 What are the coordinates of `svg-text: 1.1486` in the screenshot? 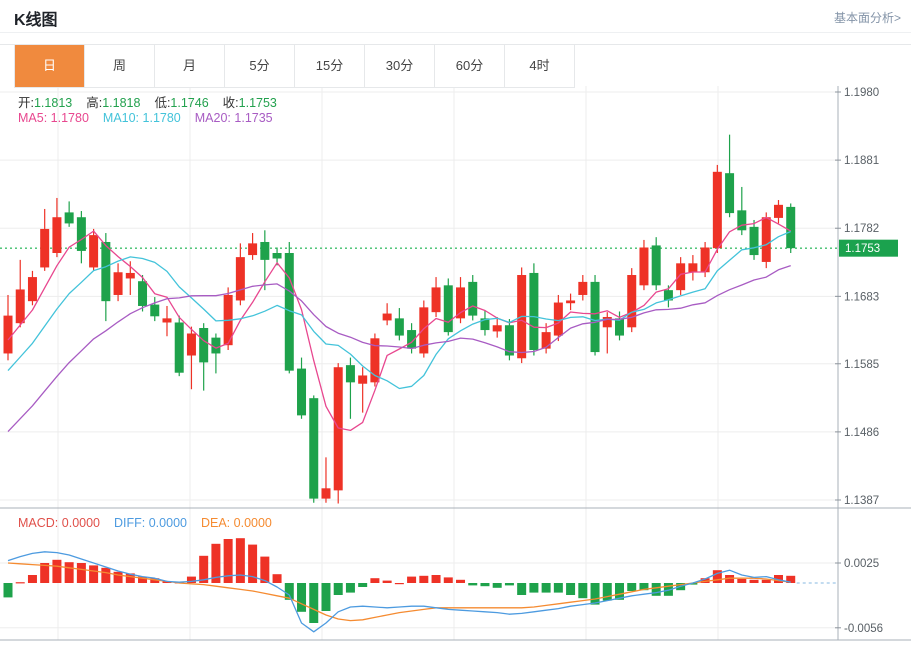 It's located at (861, 433).